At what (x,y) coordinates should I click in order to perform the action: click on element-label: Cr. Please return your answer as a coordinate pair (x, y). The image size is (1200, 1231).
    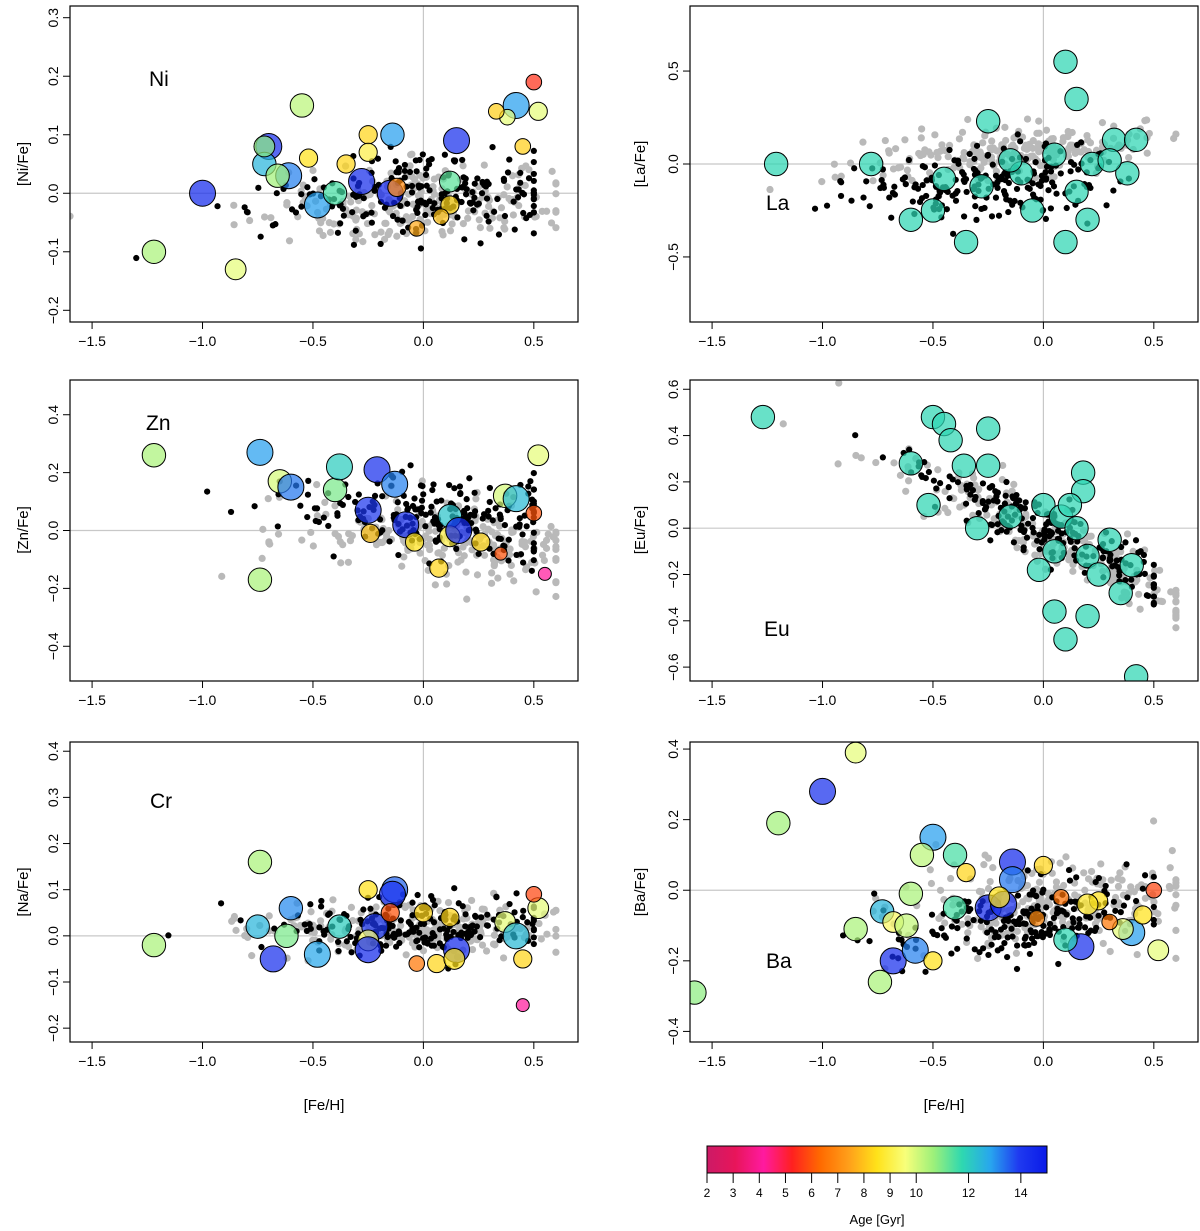
    Looking at the image, I should click on (161, 801).